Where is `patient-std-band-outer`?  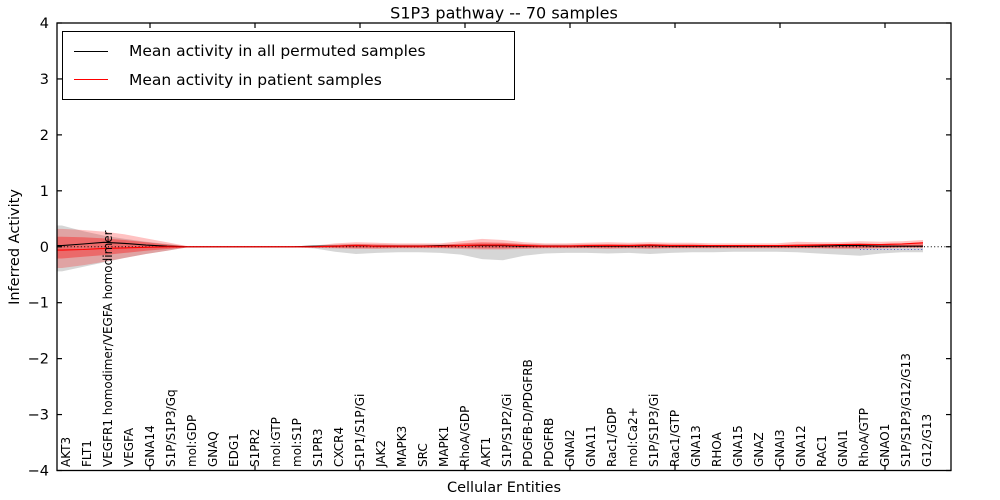 patient-std-band-outer is located at coordinates (490, 248).